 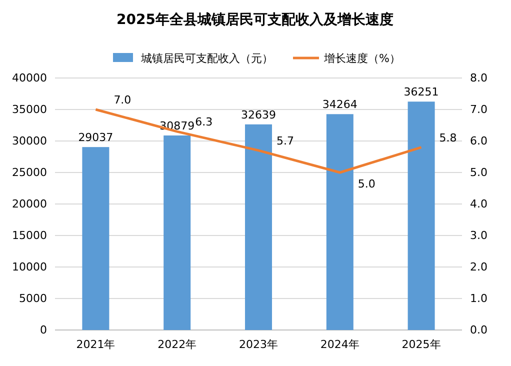 I want to click on y2-tick-label: 5.0, so click(x=479, y=173).